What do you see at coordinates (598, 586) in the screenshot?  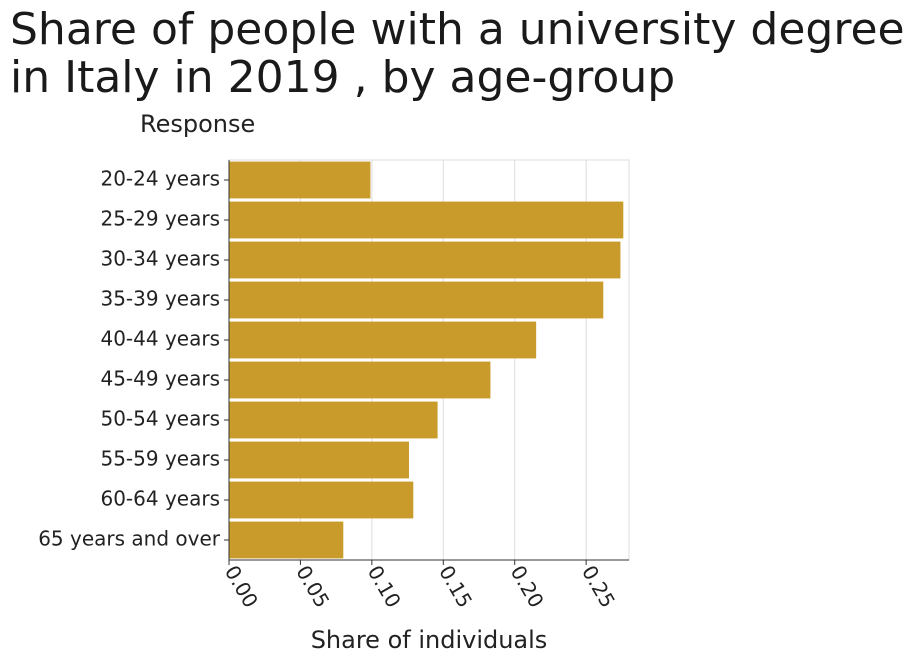 I see `x-tick-label-5: 0.25` at bounding box center [598, 586].